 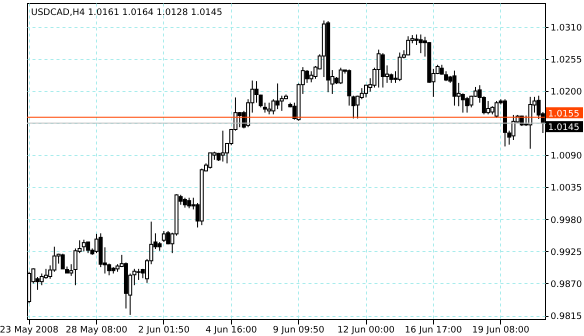 I want to click on y-tick-label: 0.9925, so click(x=566, y=253).